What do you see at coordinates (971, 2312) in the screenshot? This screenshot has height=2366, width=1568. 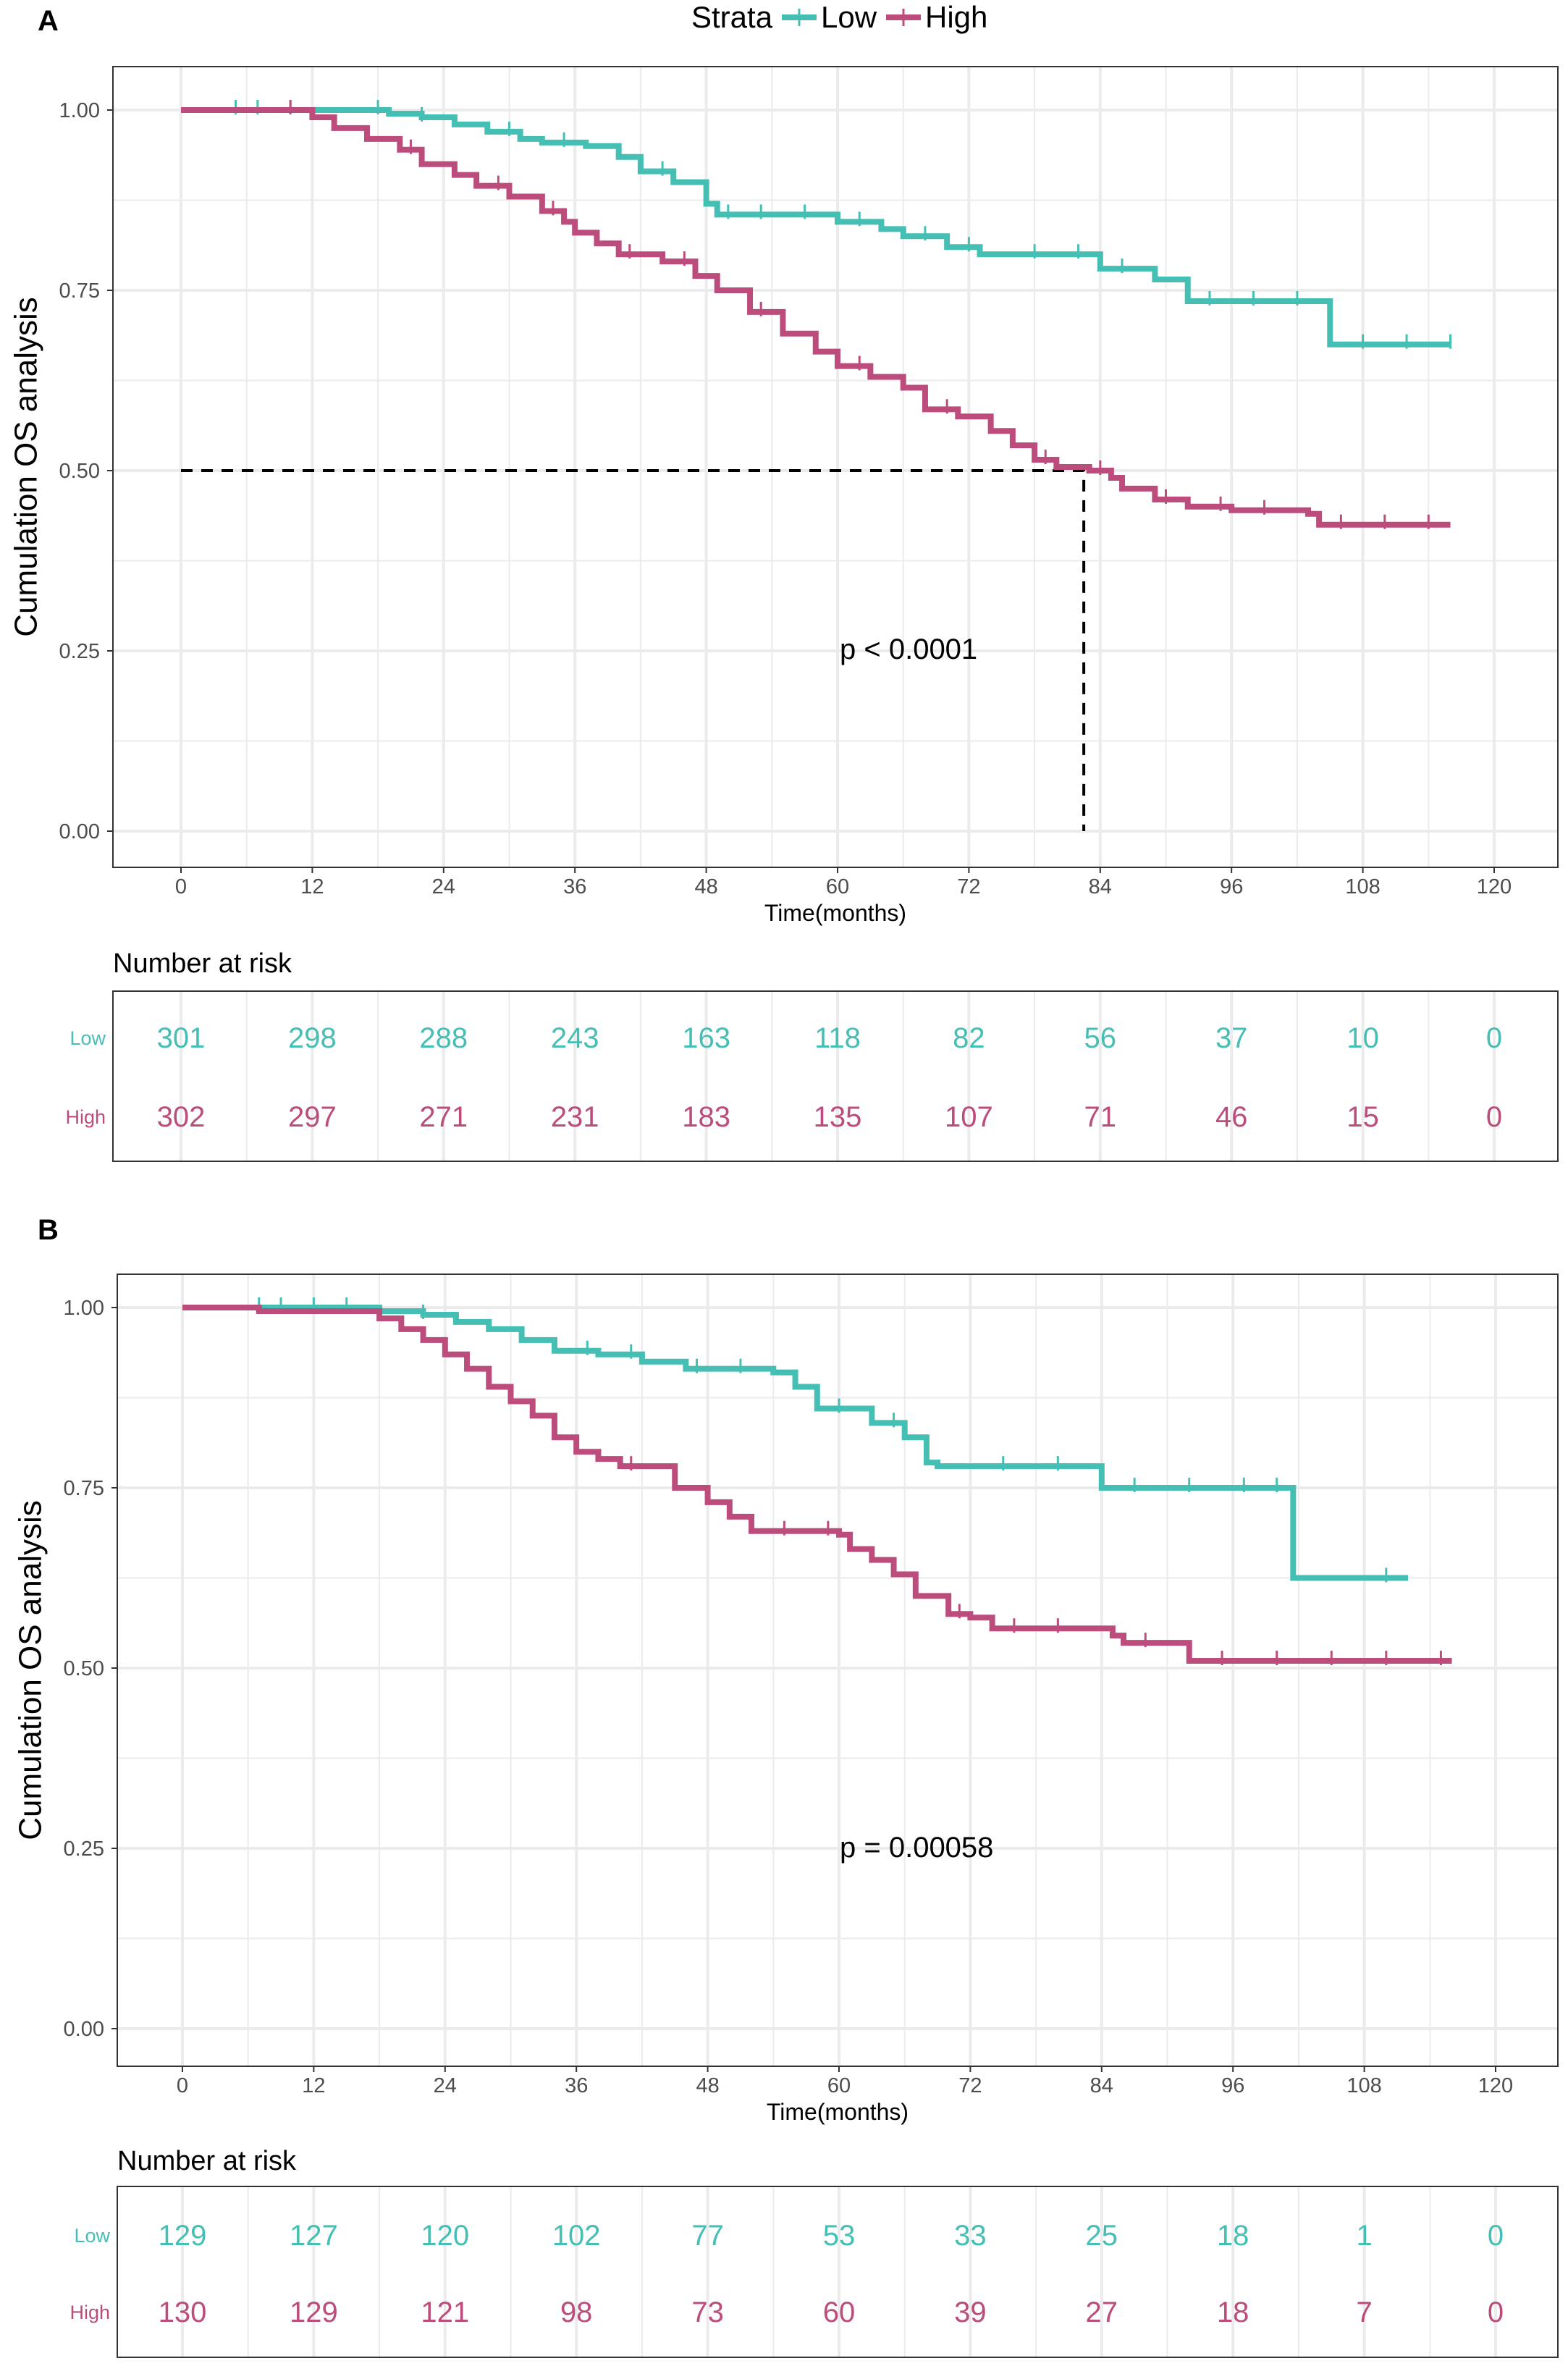 I see `risk-count-high: 39` at bounding box center [971, 2312].